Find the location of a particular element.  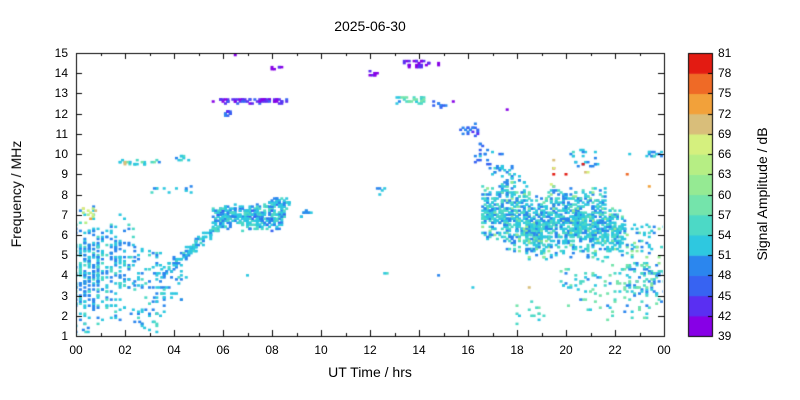

y-axis-label: Frequency / MHz is located at coordinates (16, 194).